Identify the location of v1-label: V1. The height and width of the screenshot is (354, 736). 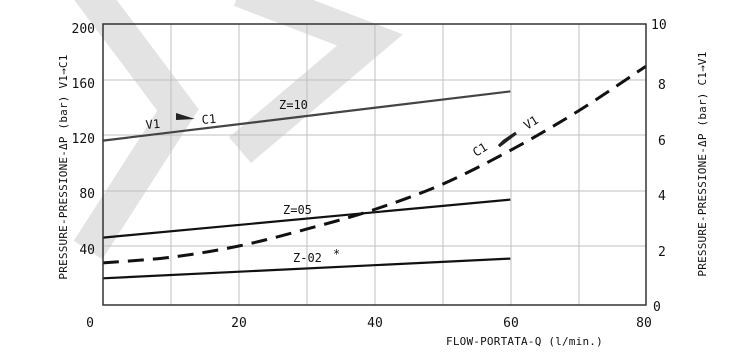
(153, 124).